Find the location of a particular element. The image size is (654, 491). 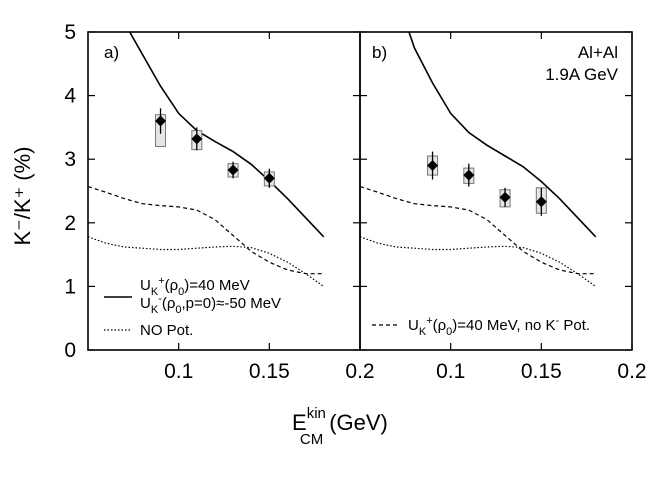

panel-a-x-tick-label-2: 0.2 is located at coordinates (359, 371).